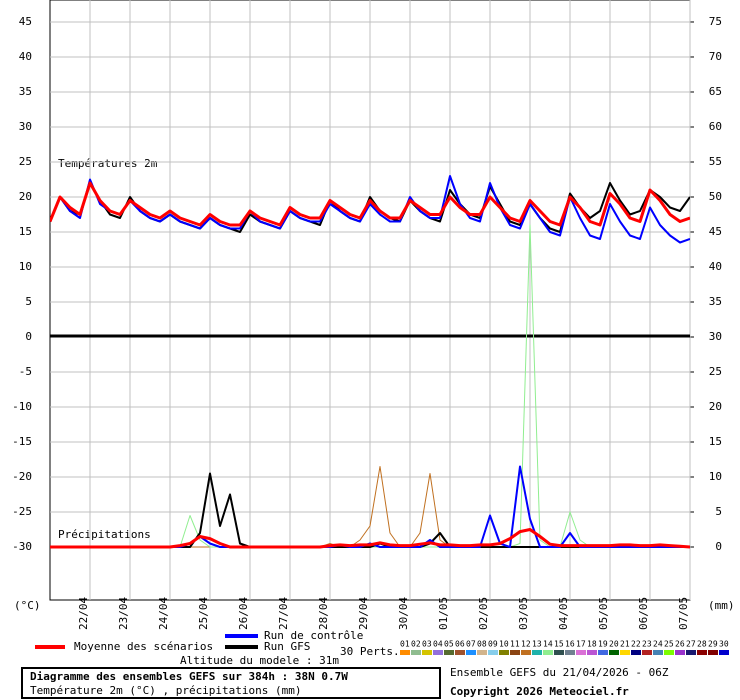 The height and width of the screenshot is (700, 740). What do you see at coordinates (715, 91) in the screenshot?
I see `y2-tick-label: 65` at bounding box center [715, 91].